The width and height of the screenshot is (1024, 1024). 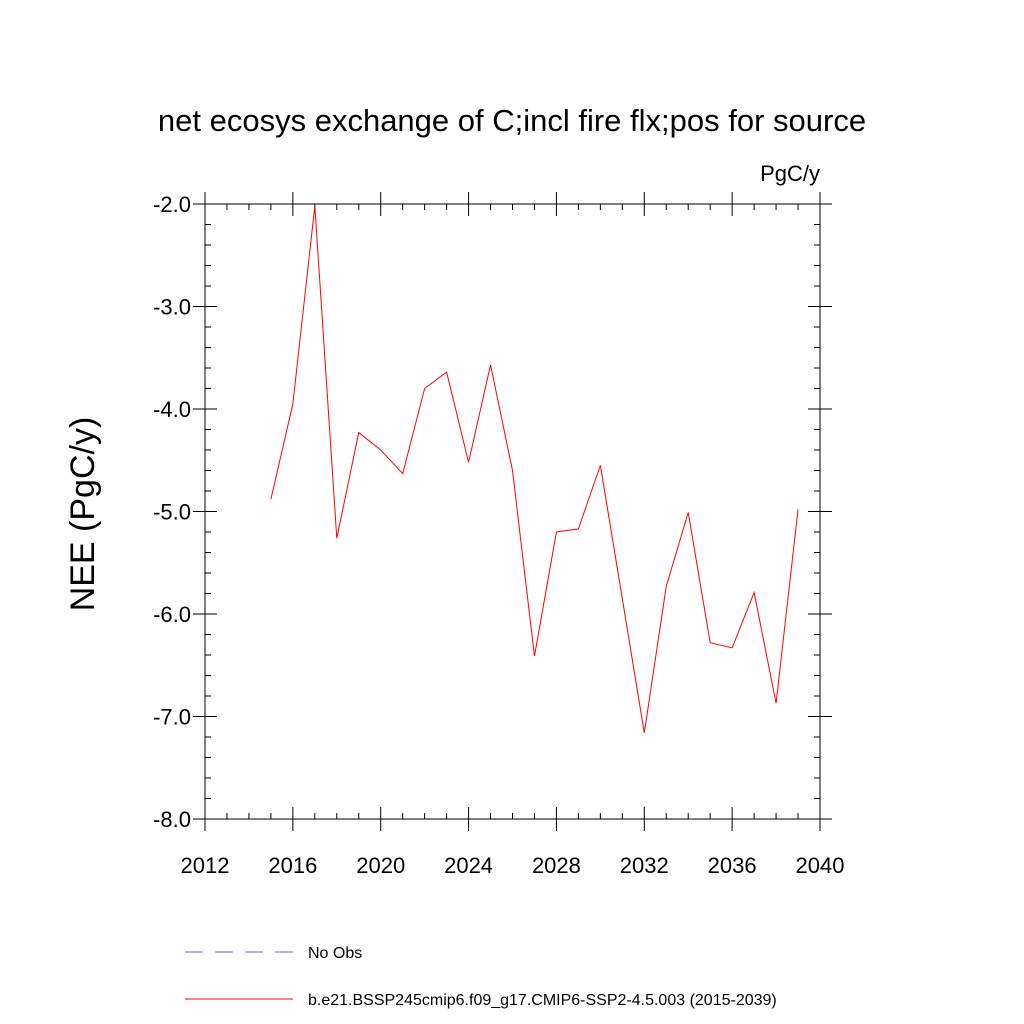 What do you see at coordinates (292, 865) in the screenshot?
I see `x-tick-label: 2016` at bounding box center [292, 865].